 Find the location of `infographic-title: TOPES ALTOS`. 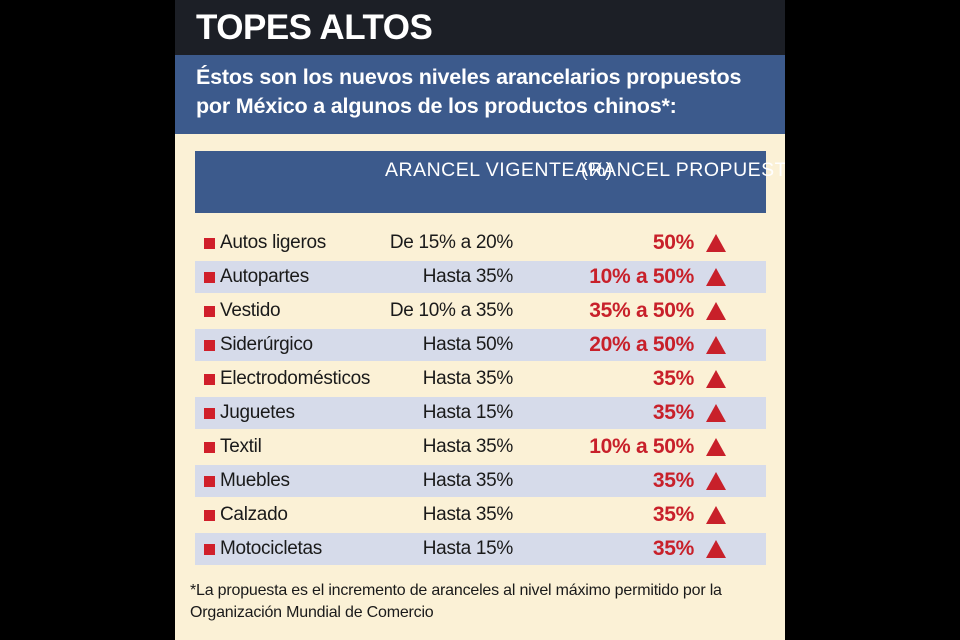

infographic-title: TOPES ALTOS is located at coordinates (314, 27).